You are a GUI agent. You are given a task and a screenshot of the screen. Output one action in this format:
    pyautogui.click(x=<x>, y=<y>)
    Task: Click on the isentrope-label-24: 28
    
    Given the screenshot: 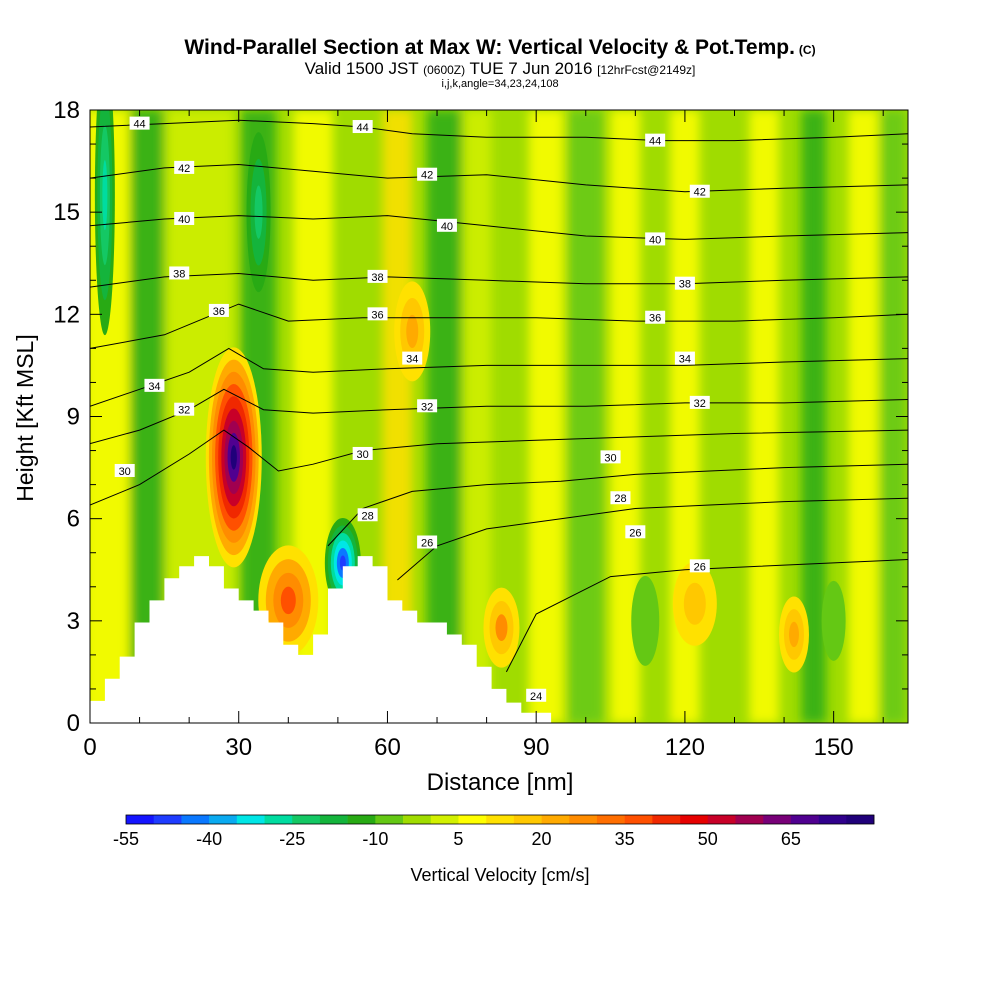 What is the action you would take?
    pyautogui.click(x=367, y=516)
    